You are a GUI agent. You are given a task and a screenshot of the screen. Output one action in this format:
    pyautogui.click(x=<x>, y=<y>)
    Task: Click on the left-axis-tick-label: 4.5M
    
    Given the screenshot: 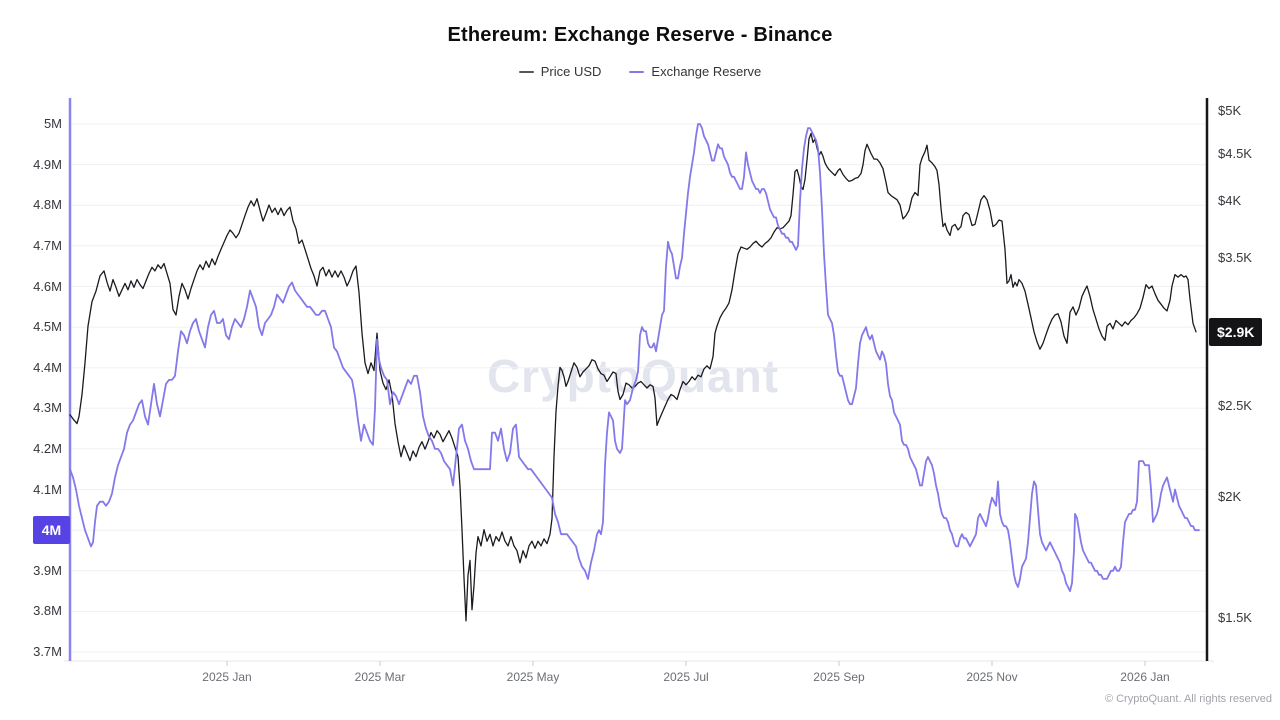 What is the action you would take?
    pyautogui.click(x=47, y=327)
    